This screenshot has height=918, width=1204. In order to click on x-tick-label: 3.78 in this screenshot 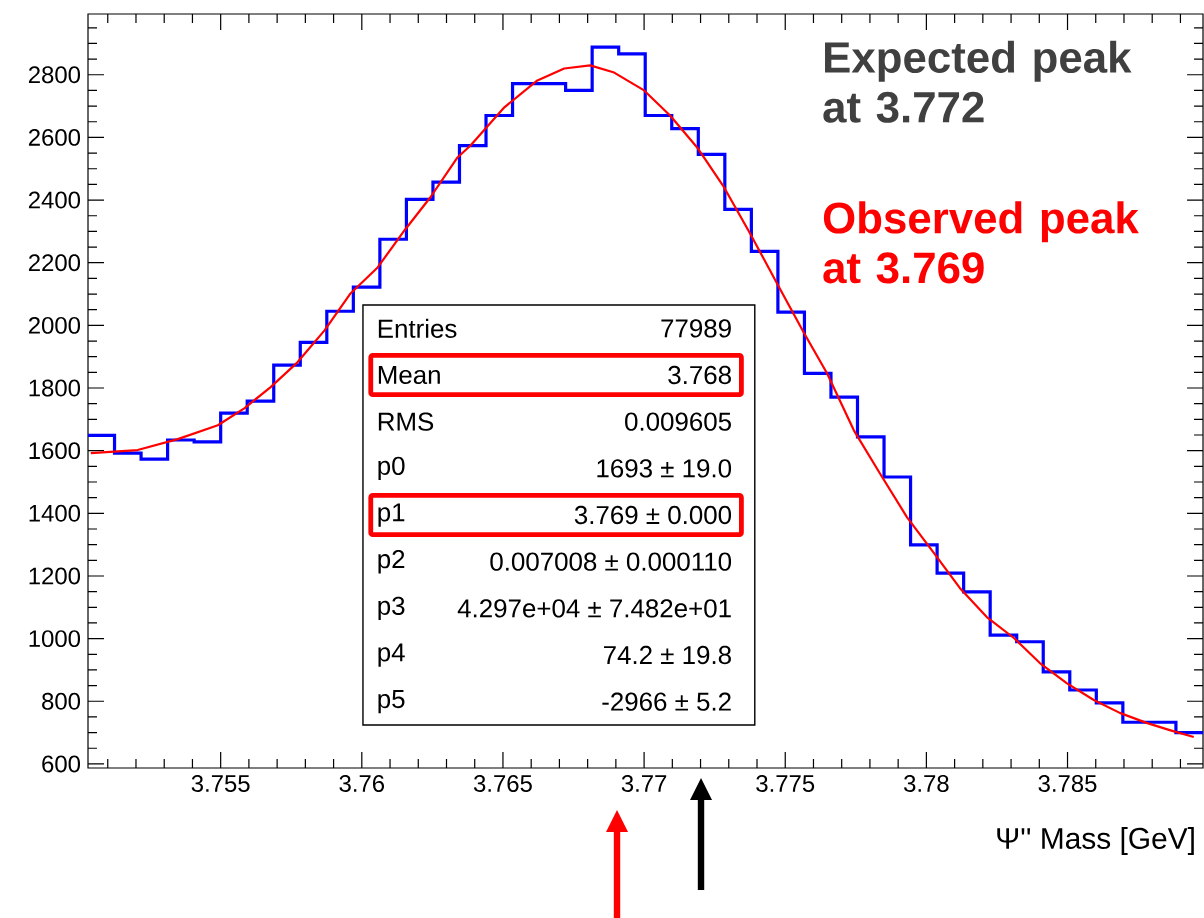, I will do `click(926, 783)`.